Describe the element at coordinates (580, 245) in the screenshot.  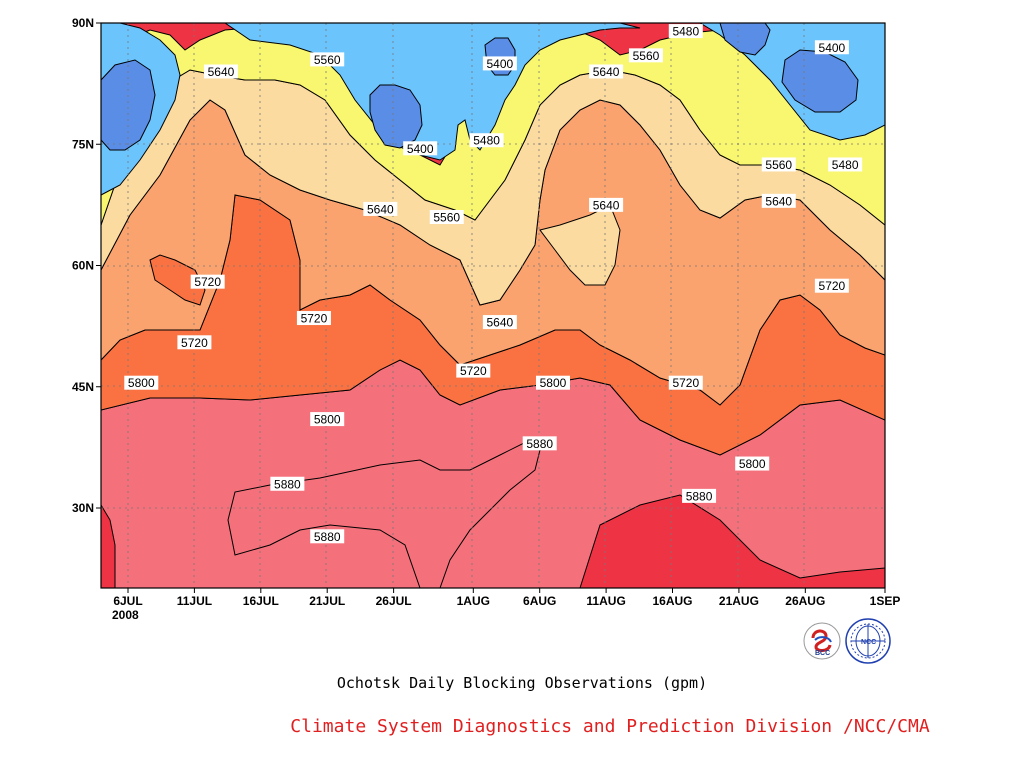
I see `band-5640-pocket` at that location.